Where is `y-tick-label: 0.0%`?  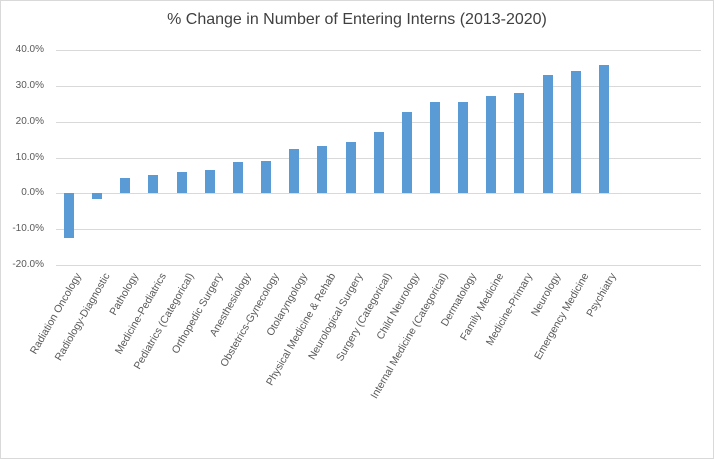 y-tick-label: 0.0% is located at coordinates (32, 193).